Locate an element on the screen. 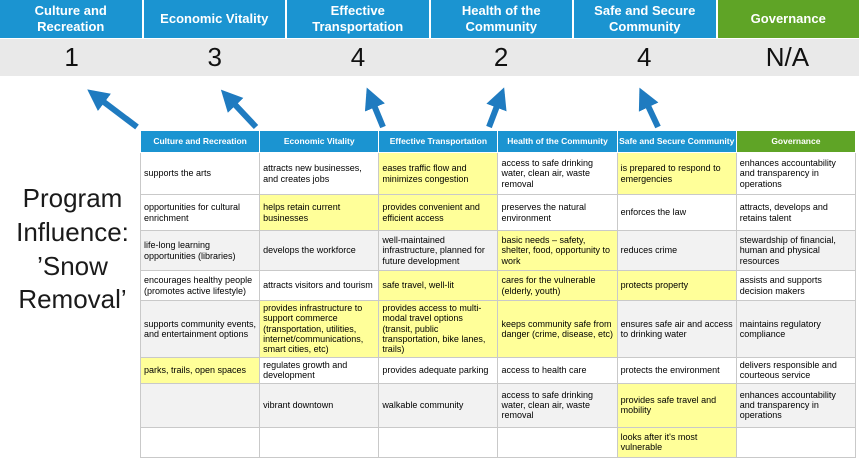 The image size is (859, 465). pillar-score-safe-and-secure-community: 4 is located at coordinates (644, 57).